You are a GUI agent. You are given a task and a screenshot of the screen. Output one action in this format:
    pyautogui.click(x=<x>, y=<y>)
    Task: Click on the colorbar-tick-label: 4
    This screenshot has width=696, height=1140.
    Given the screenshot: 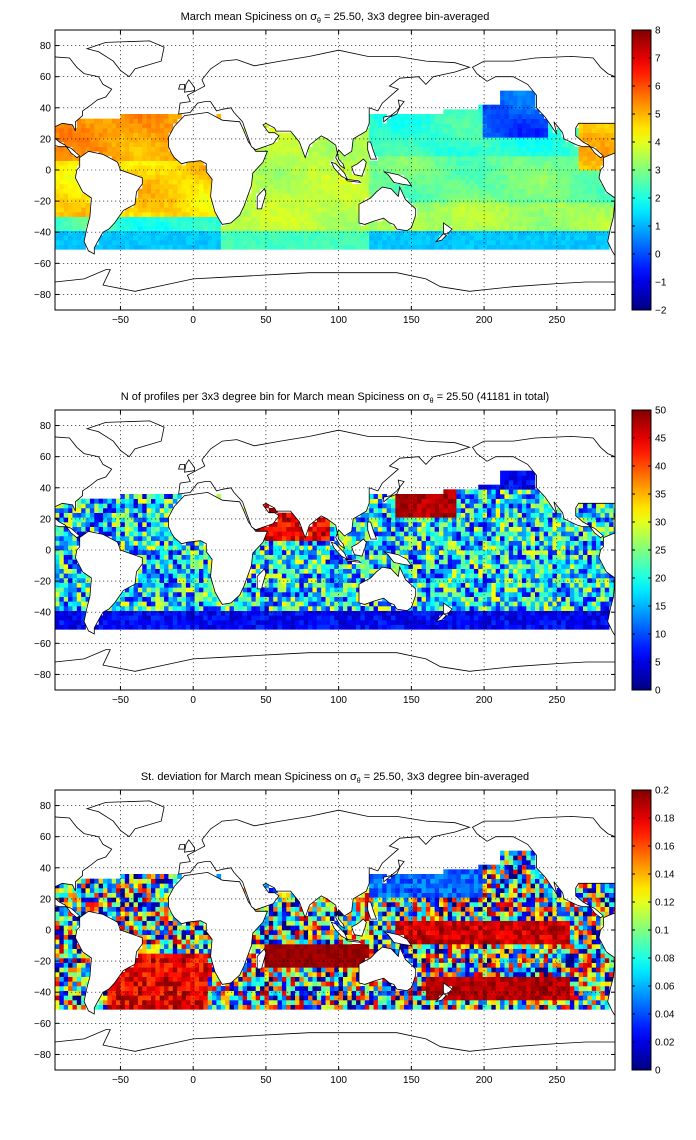 What is the action you would take?
    pyautogui.click(x=658, y=143)
    